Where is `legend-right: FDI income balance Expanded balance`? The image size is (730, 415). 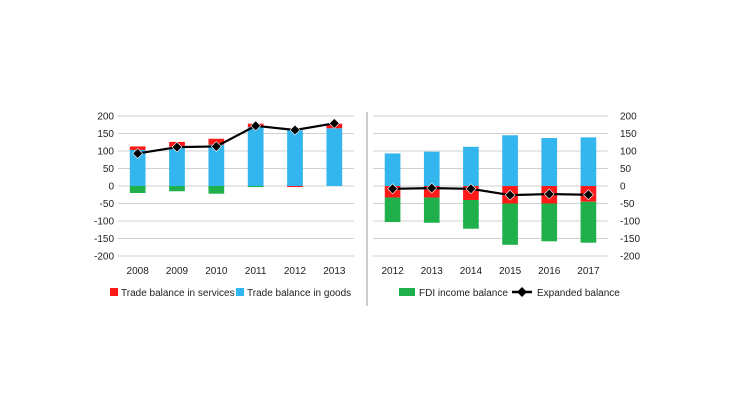
legend-right: FDI income balance Expanded balance is located at coordinates (509, 293).